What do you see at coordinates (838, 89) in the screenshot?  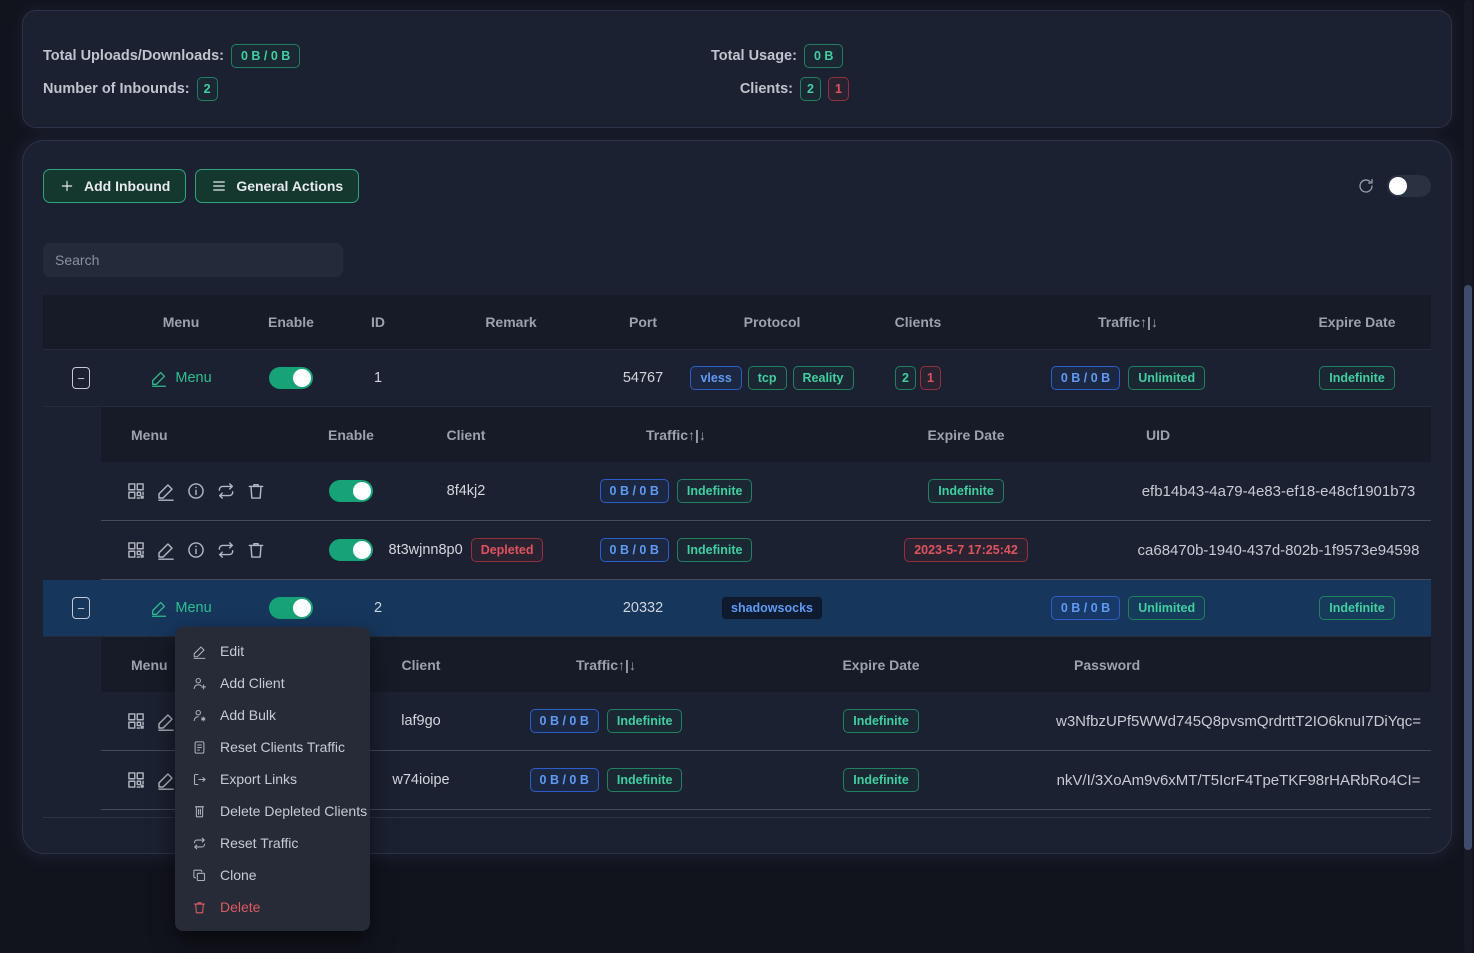 I see `clients-depleted-badge: 1` at bounding box center [838, 89].